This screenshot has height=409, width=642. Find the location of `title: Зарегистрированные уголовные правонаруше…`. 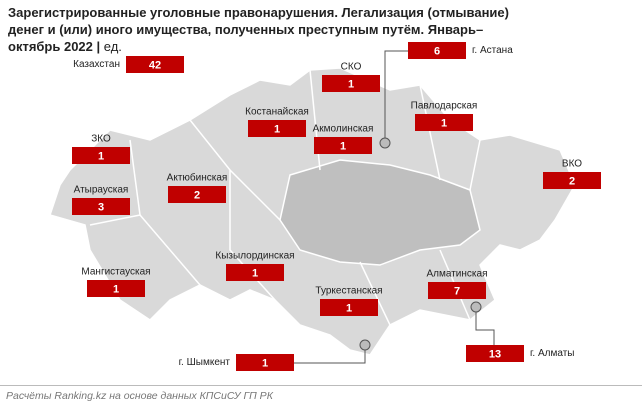

title: Зарегистрированные уголовные правонаруше… is located at coordinates (258, 29).